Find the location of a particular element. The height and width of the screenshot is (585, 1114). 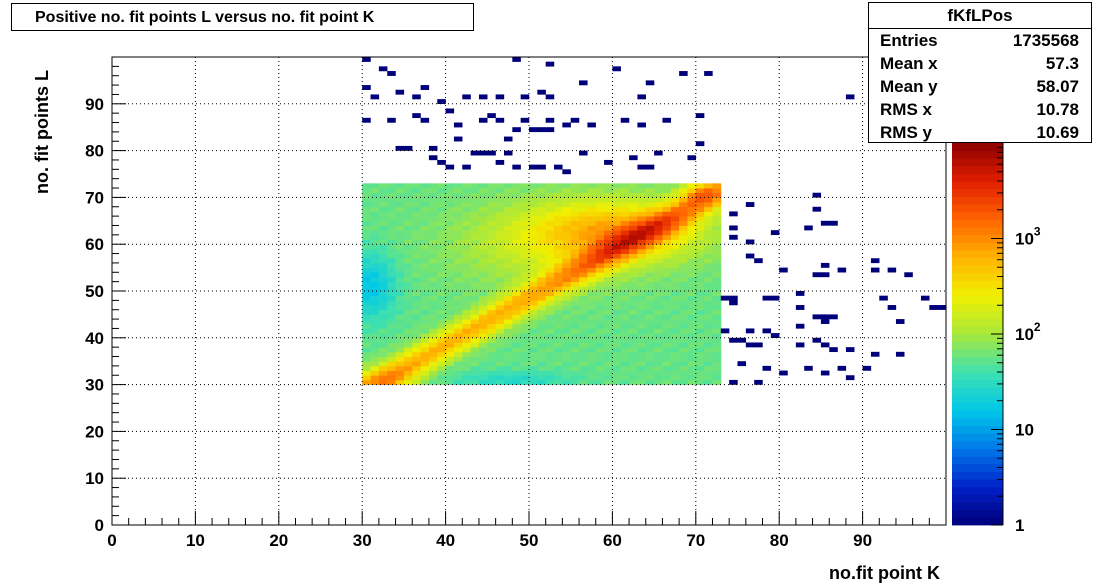

y-tick-label: 40 is located at coordinates (94, 338).